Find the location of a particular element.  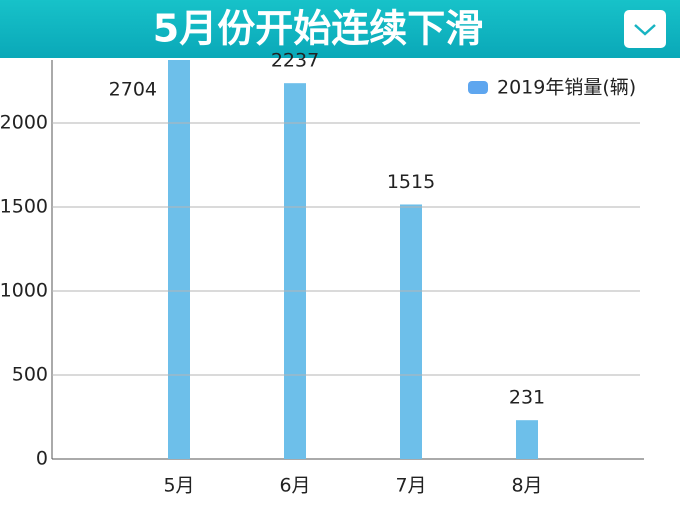

value-label: 2237 is located at coordinates (295, 61).